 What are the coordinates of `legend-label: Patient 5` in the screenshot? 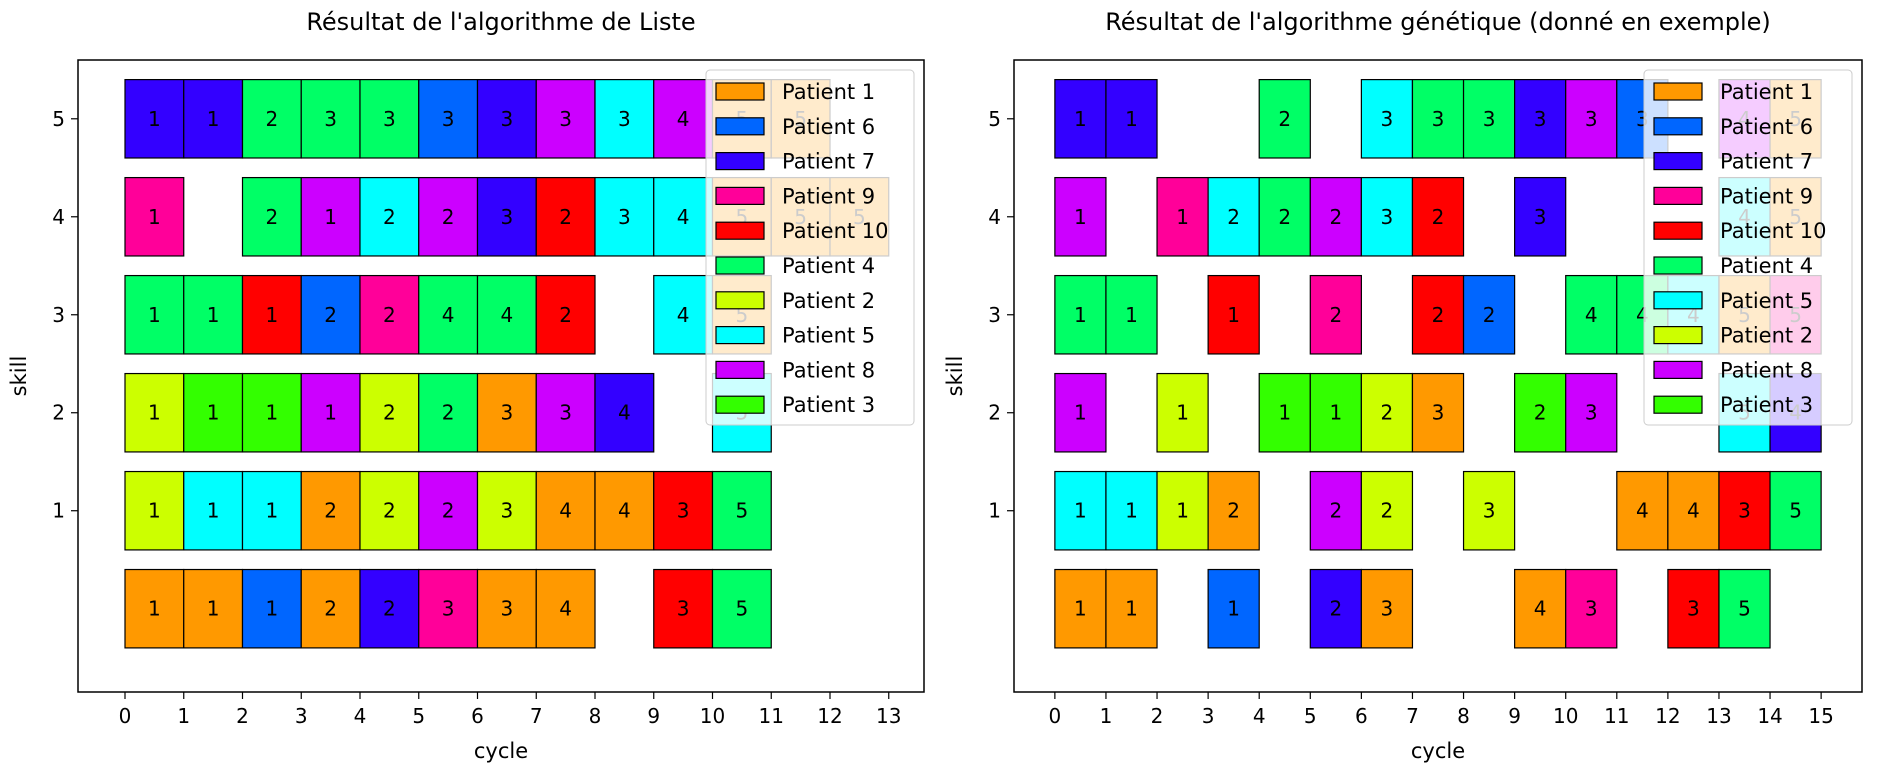 It's located at (828, 336).